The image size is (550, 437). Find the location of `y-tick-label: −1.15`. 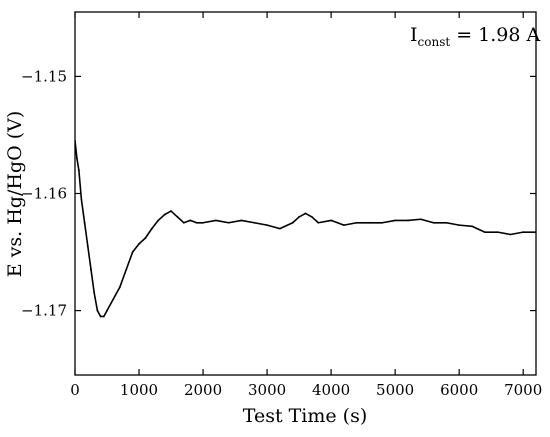

y-tick-label: −1.15 is located at coordinates (44, 76).